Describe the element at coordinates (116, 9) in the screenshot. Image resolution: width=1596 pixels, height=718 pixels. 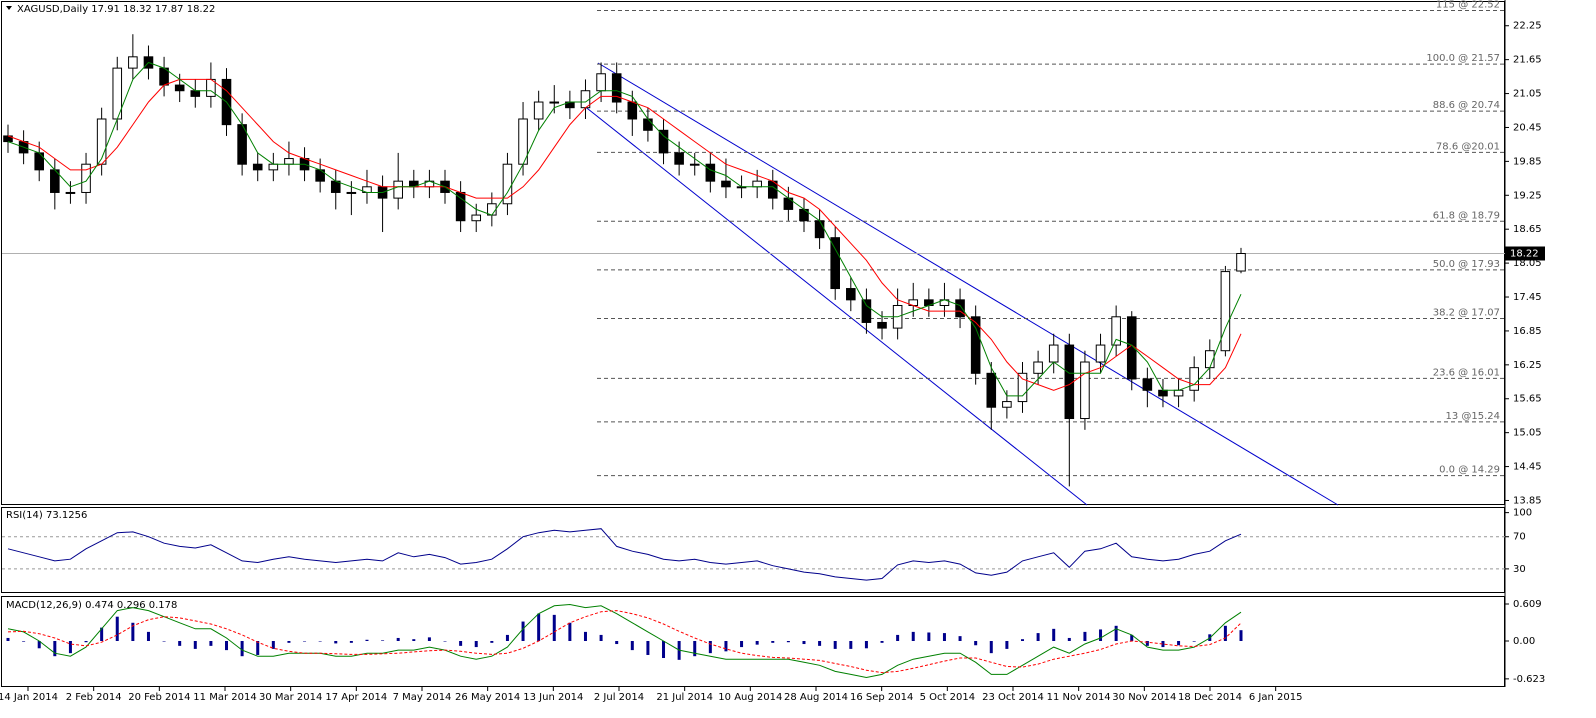
I see `chart-title: XAGUSD,Daily 17.91 18.32 17.87 18.22` at that location.